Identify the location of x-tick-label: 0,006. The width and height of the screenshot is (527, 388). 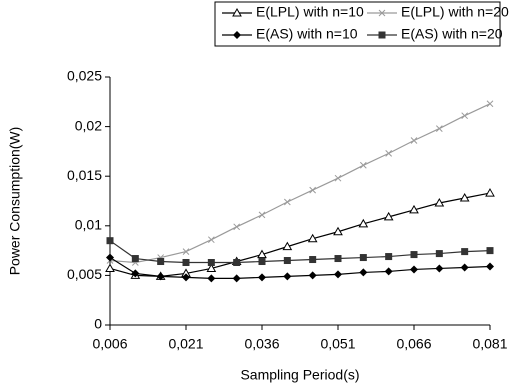
(109, 344).